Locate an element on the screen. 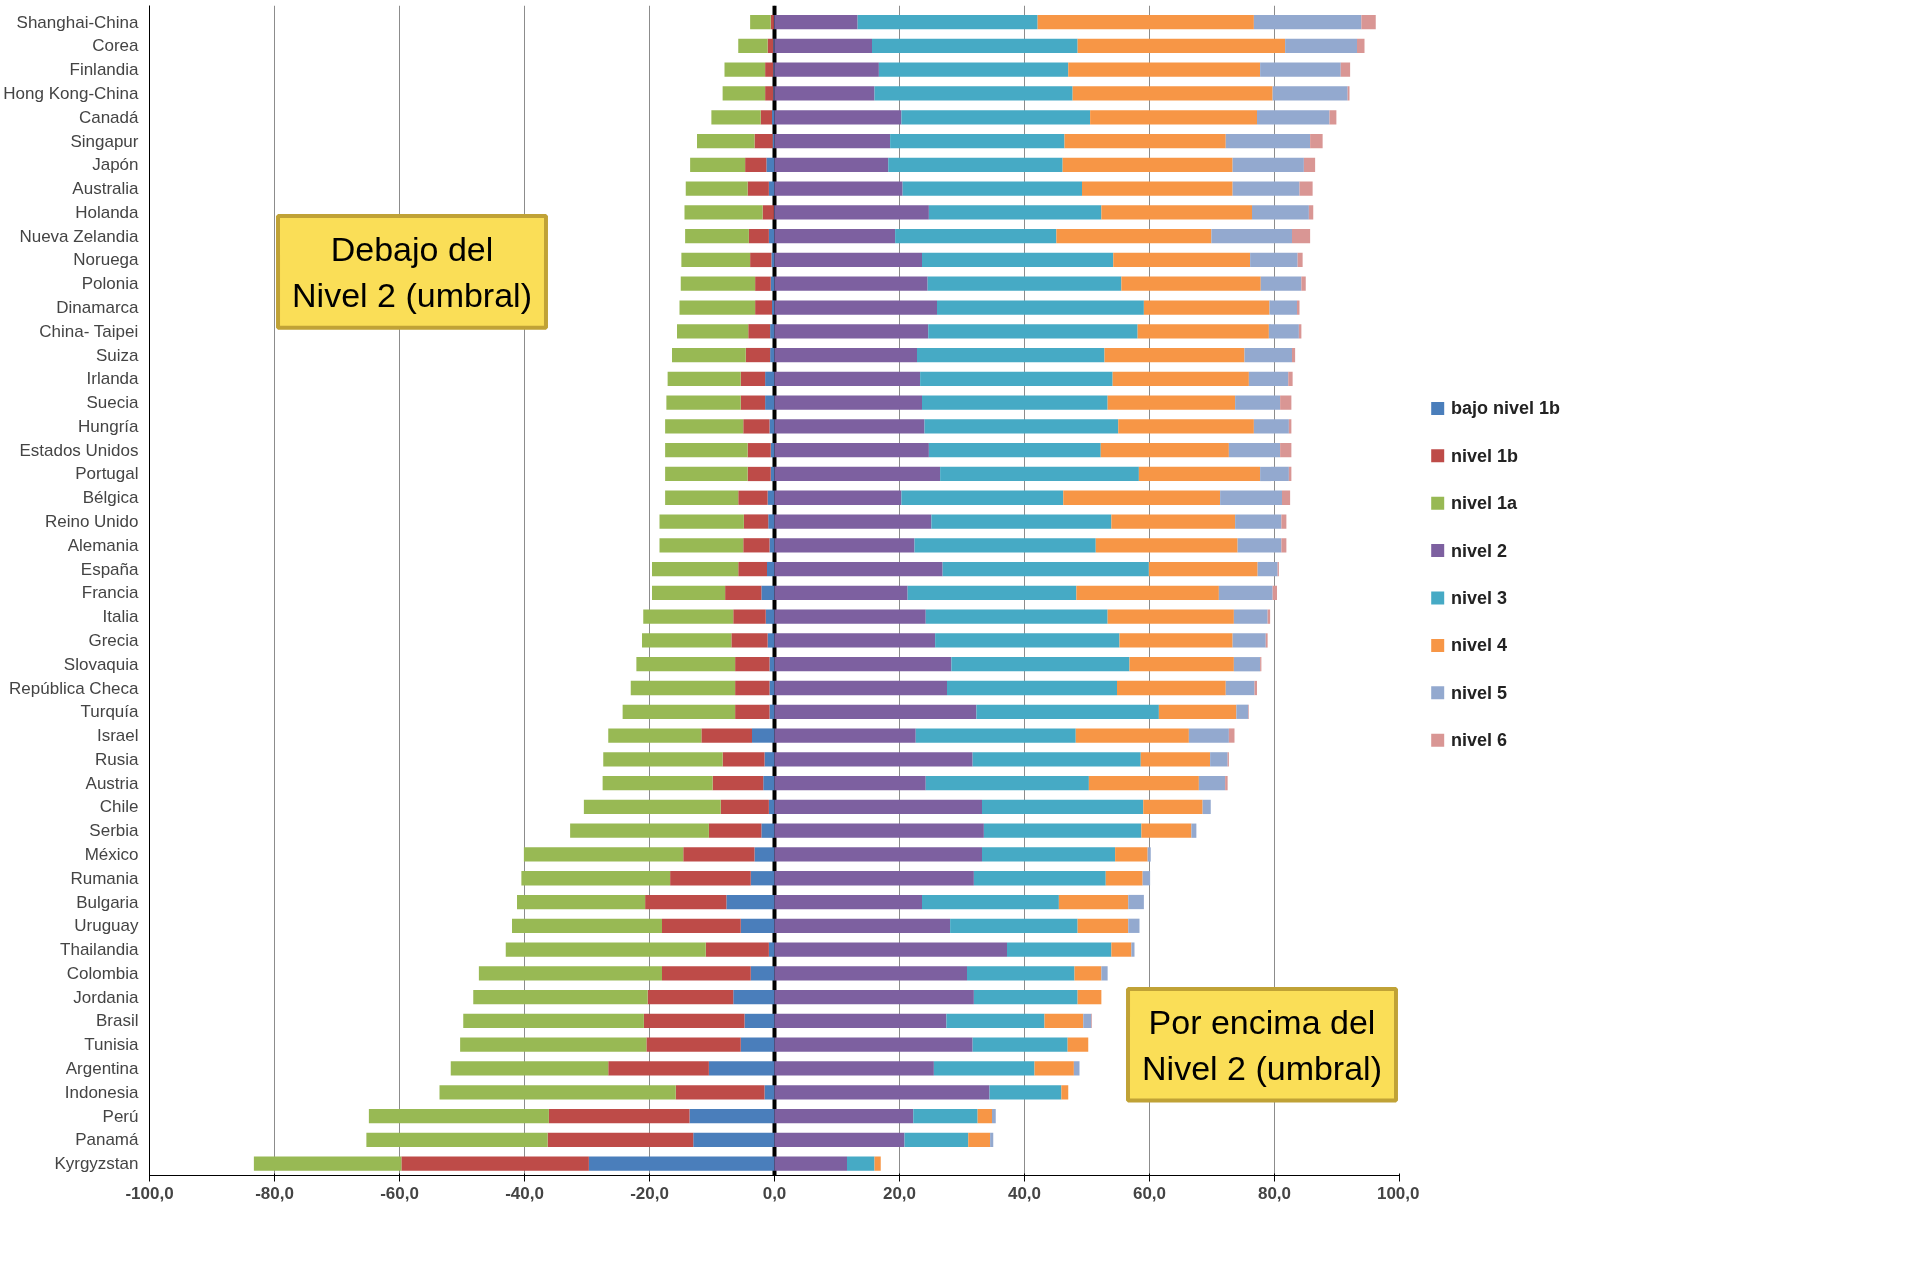 This screenshot has height=1282, width=1931. x-tick-label: -80,0 is located at coordinates (274, 1193).